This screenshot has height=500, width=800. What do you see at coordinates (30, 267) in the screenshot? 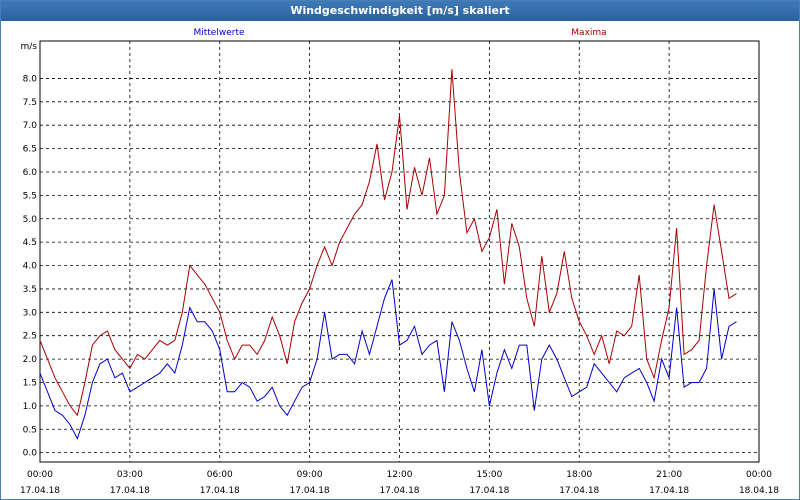
I see `y-tick-label: 4.0` at bounding box center [30, 267].